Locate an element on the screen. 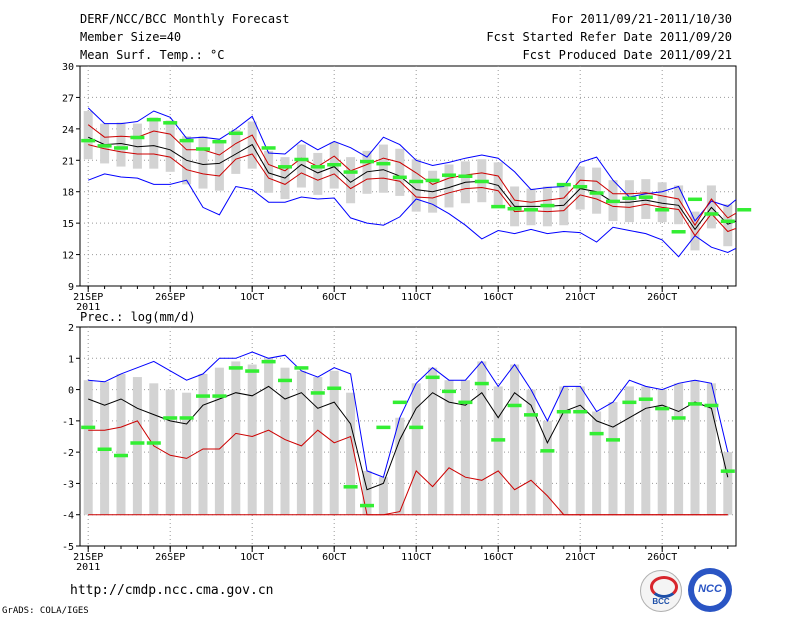 The height and width of the screenshot is (618, 800). website-link: http://cmdp.ncc.cma.gov.cn is located at coordinates (172, 590).